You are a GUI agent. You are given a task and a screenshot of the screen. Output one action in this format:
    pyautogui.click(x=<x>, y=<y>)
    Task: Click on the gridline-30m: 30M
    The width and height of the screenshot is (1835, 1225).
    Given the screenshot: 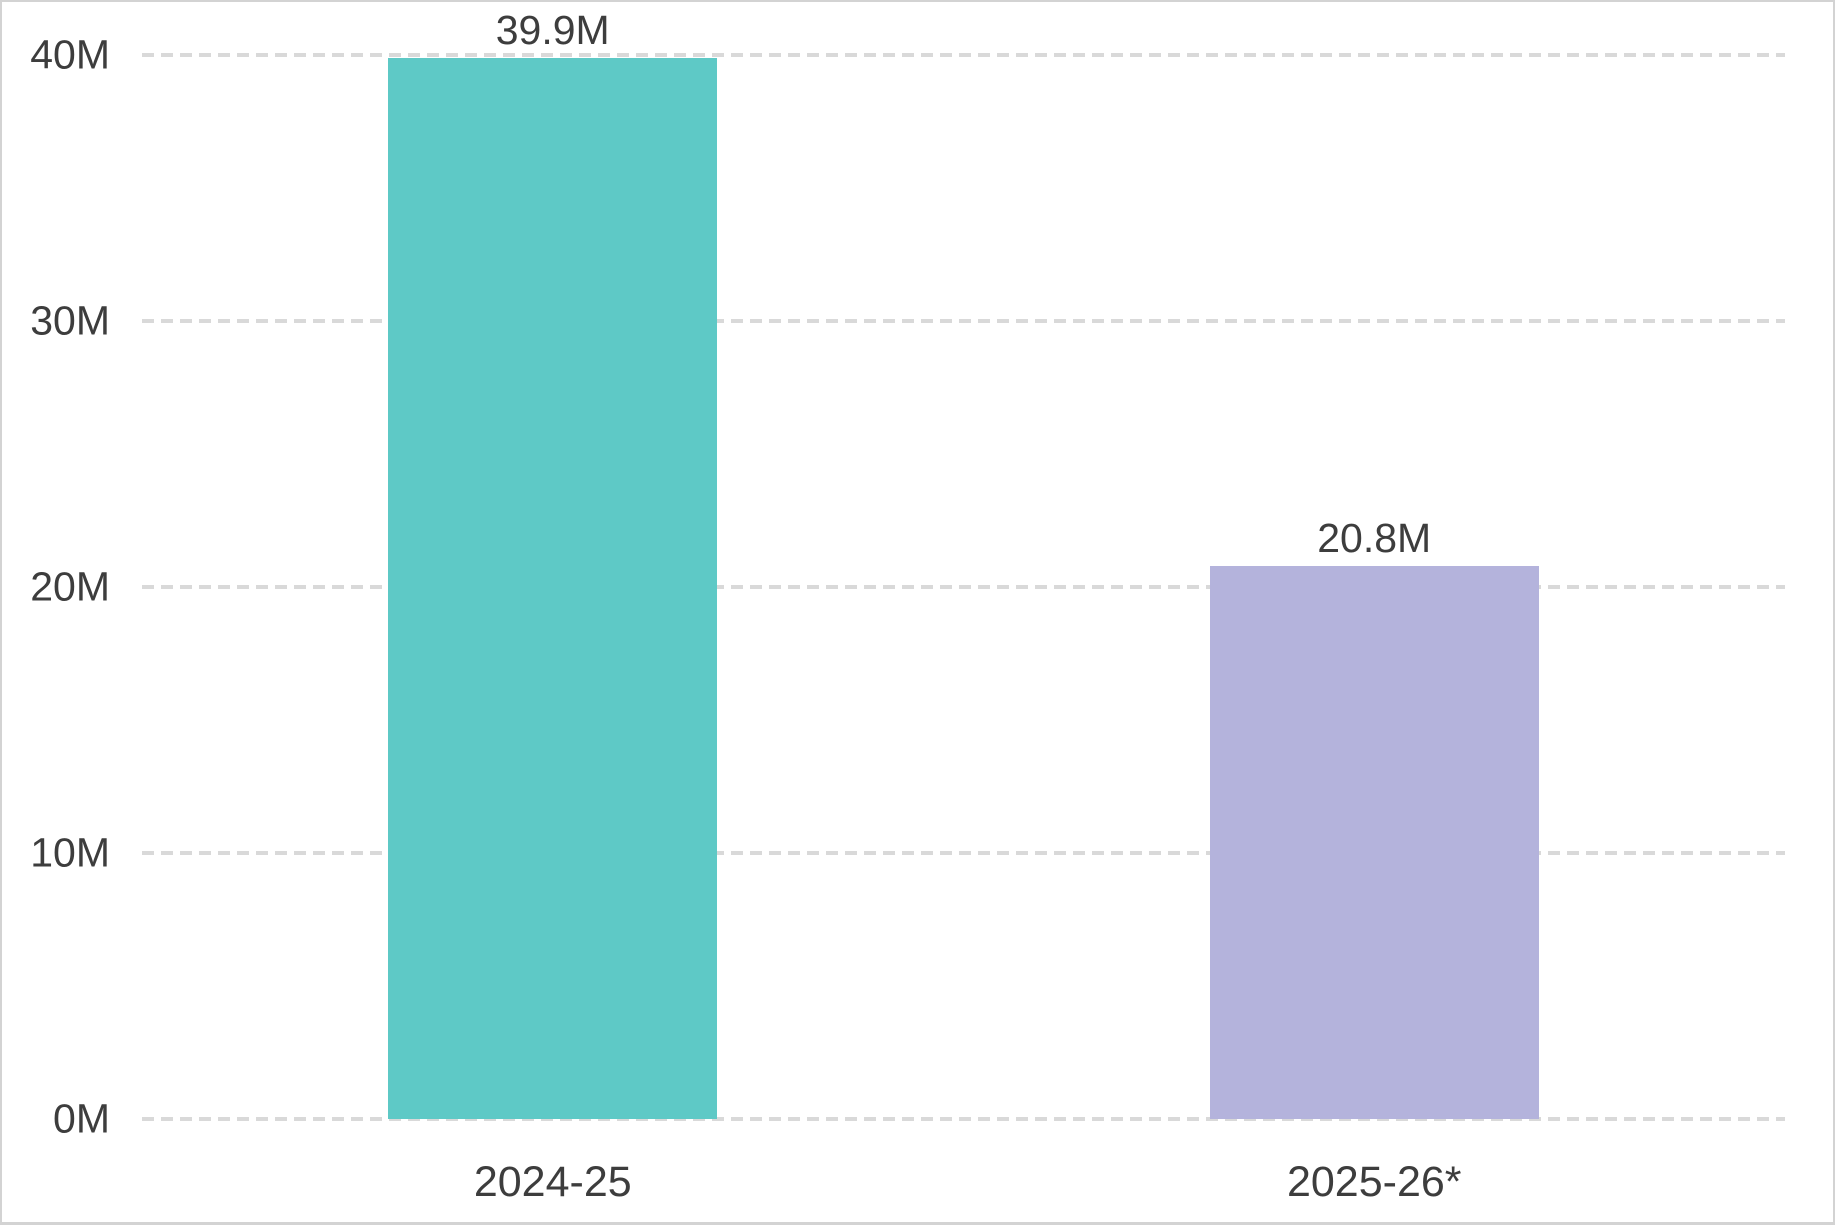 What is the action you would take?
    pyautogui.click(x=907, y=320)
    